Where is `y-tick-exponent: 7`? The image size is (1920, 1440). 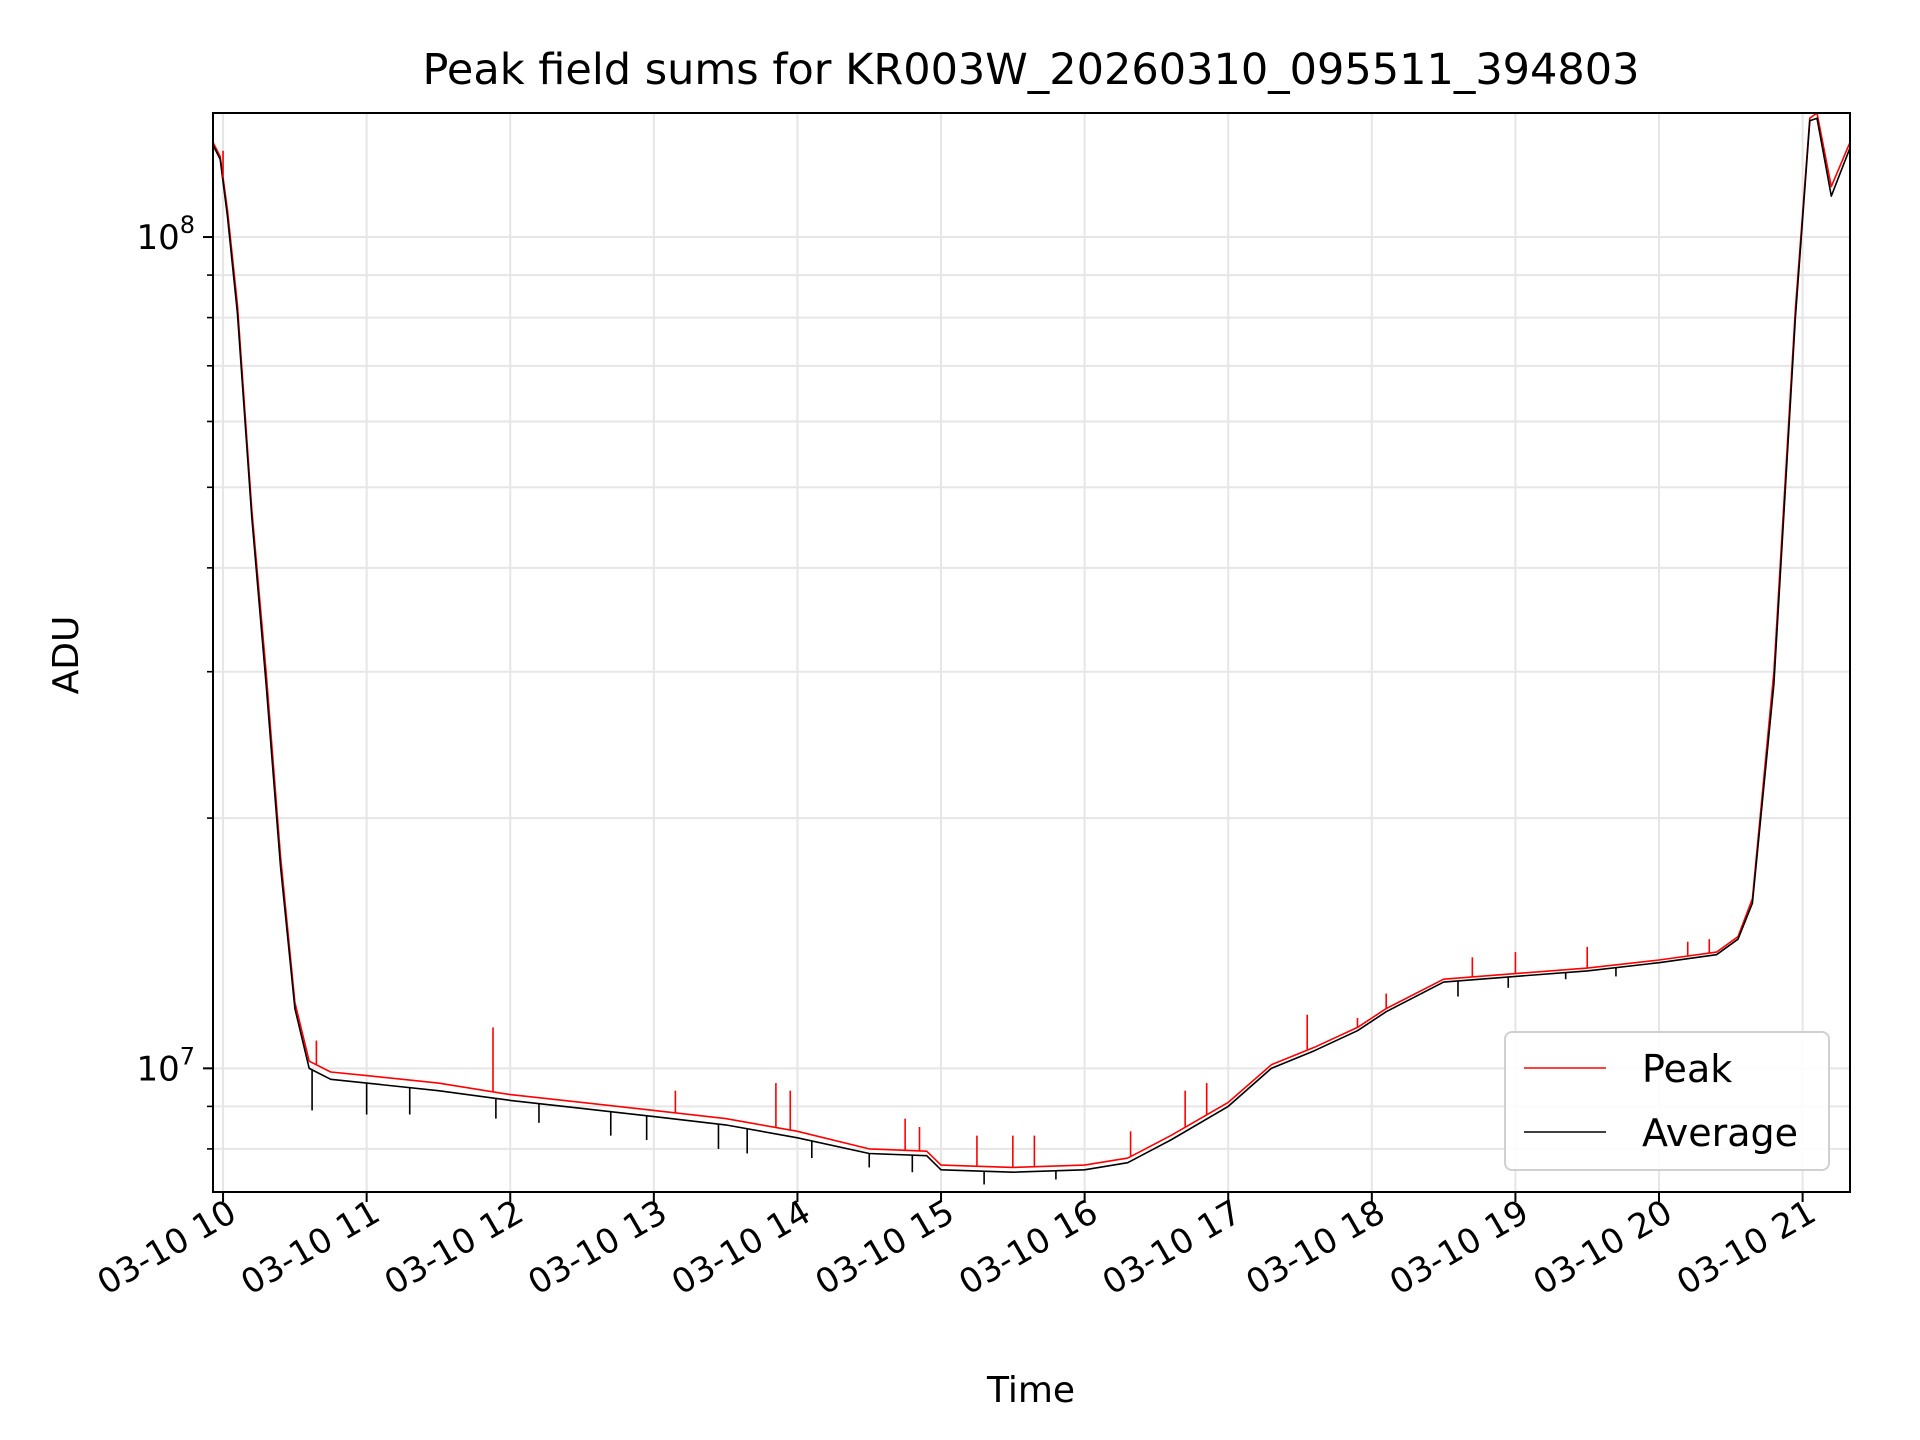
y-tick-exponent: 7 is located at coordinates (187, 1056).